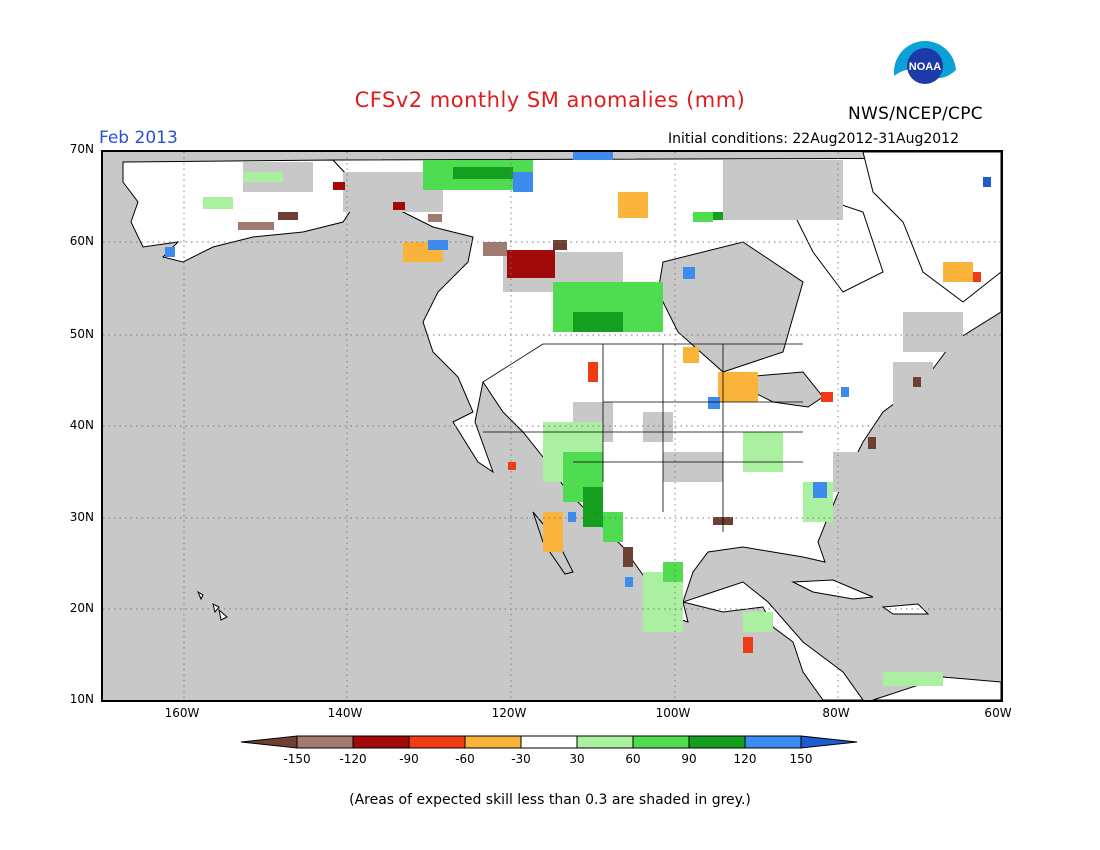  What do you see at coordinates (465, 759) in the screenshot?
I see `colorbar-label: -60` at bounding box center [465, 759].